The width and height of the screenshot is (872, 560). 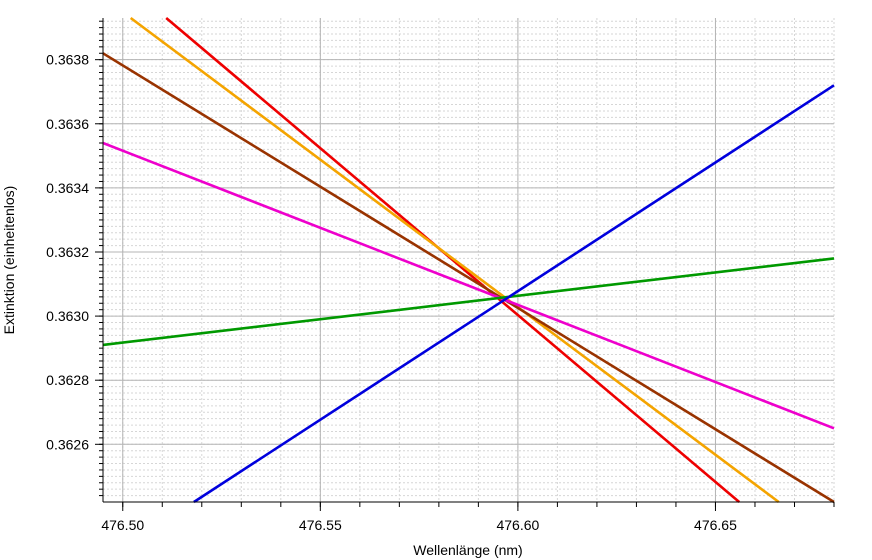 What do you see at coordinates (67, 124) in the screenshot?
I see `y-tick-label: 0.3636` at bounding box center [67, 124].